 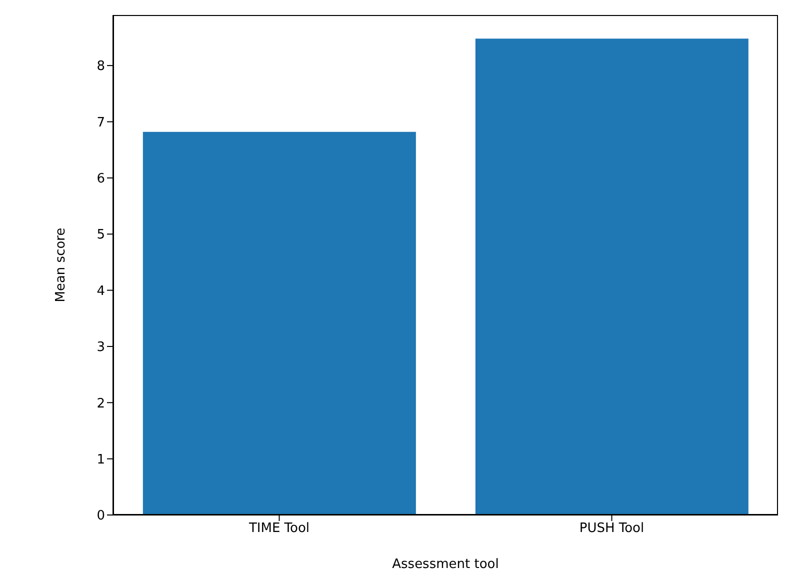 What do you see at coordinates (611, 528) in the screenshot?
I see `x-tick-label: PUSH Tool` at bounding box center [611, 528].